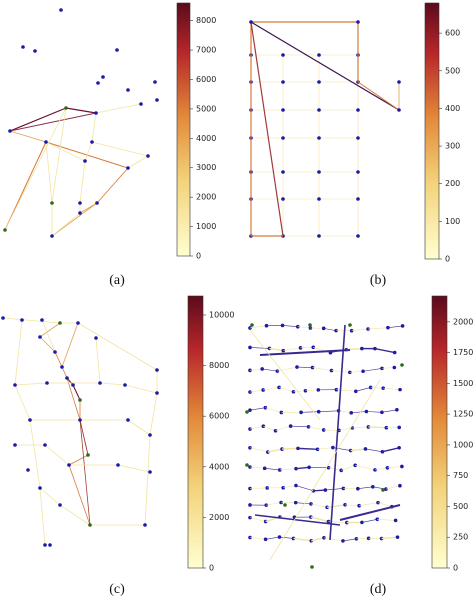  I want to click on colorbar-tick-label: 1750, so click(463, 352).